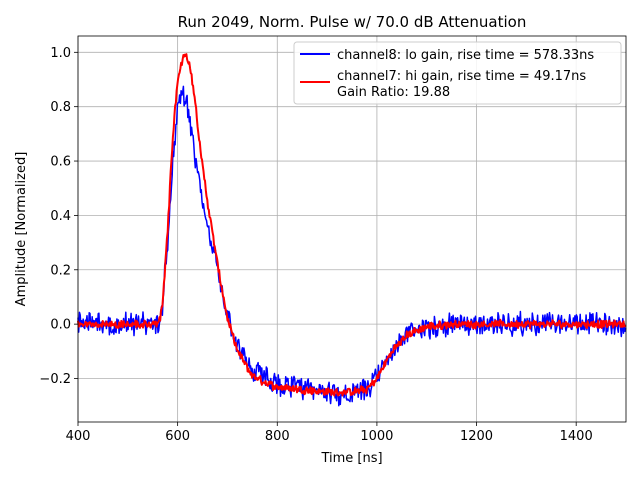 The image size is (640, 480). I want to click on x-tick-label: 1200, so click(476, 436).